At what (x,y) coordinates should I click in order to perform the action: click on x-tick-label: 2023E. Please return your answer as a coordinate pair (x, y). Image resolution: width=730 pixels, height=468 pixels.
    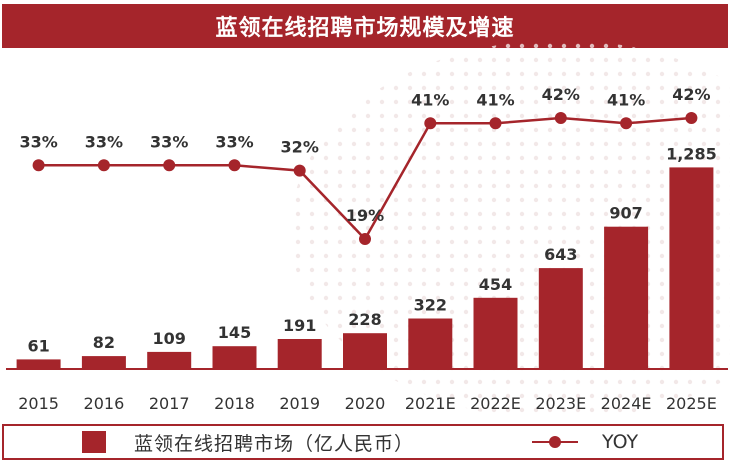
    Looking at the image, I should click on (560, 403).